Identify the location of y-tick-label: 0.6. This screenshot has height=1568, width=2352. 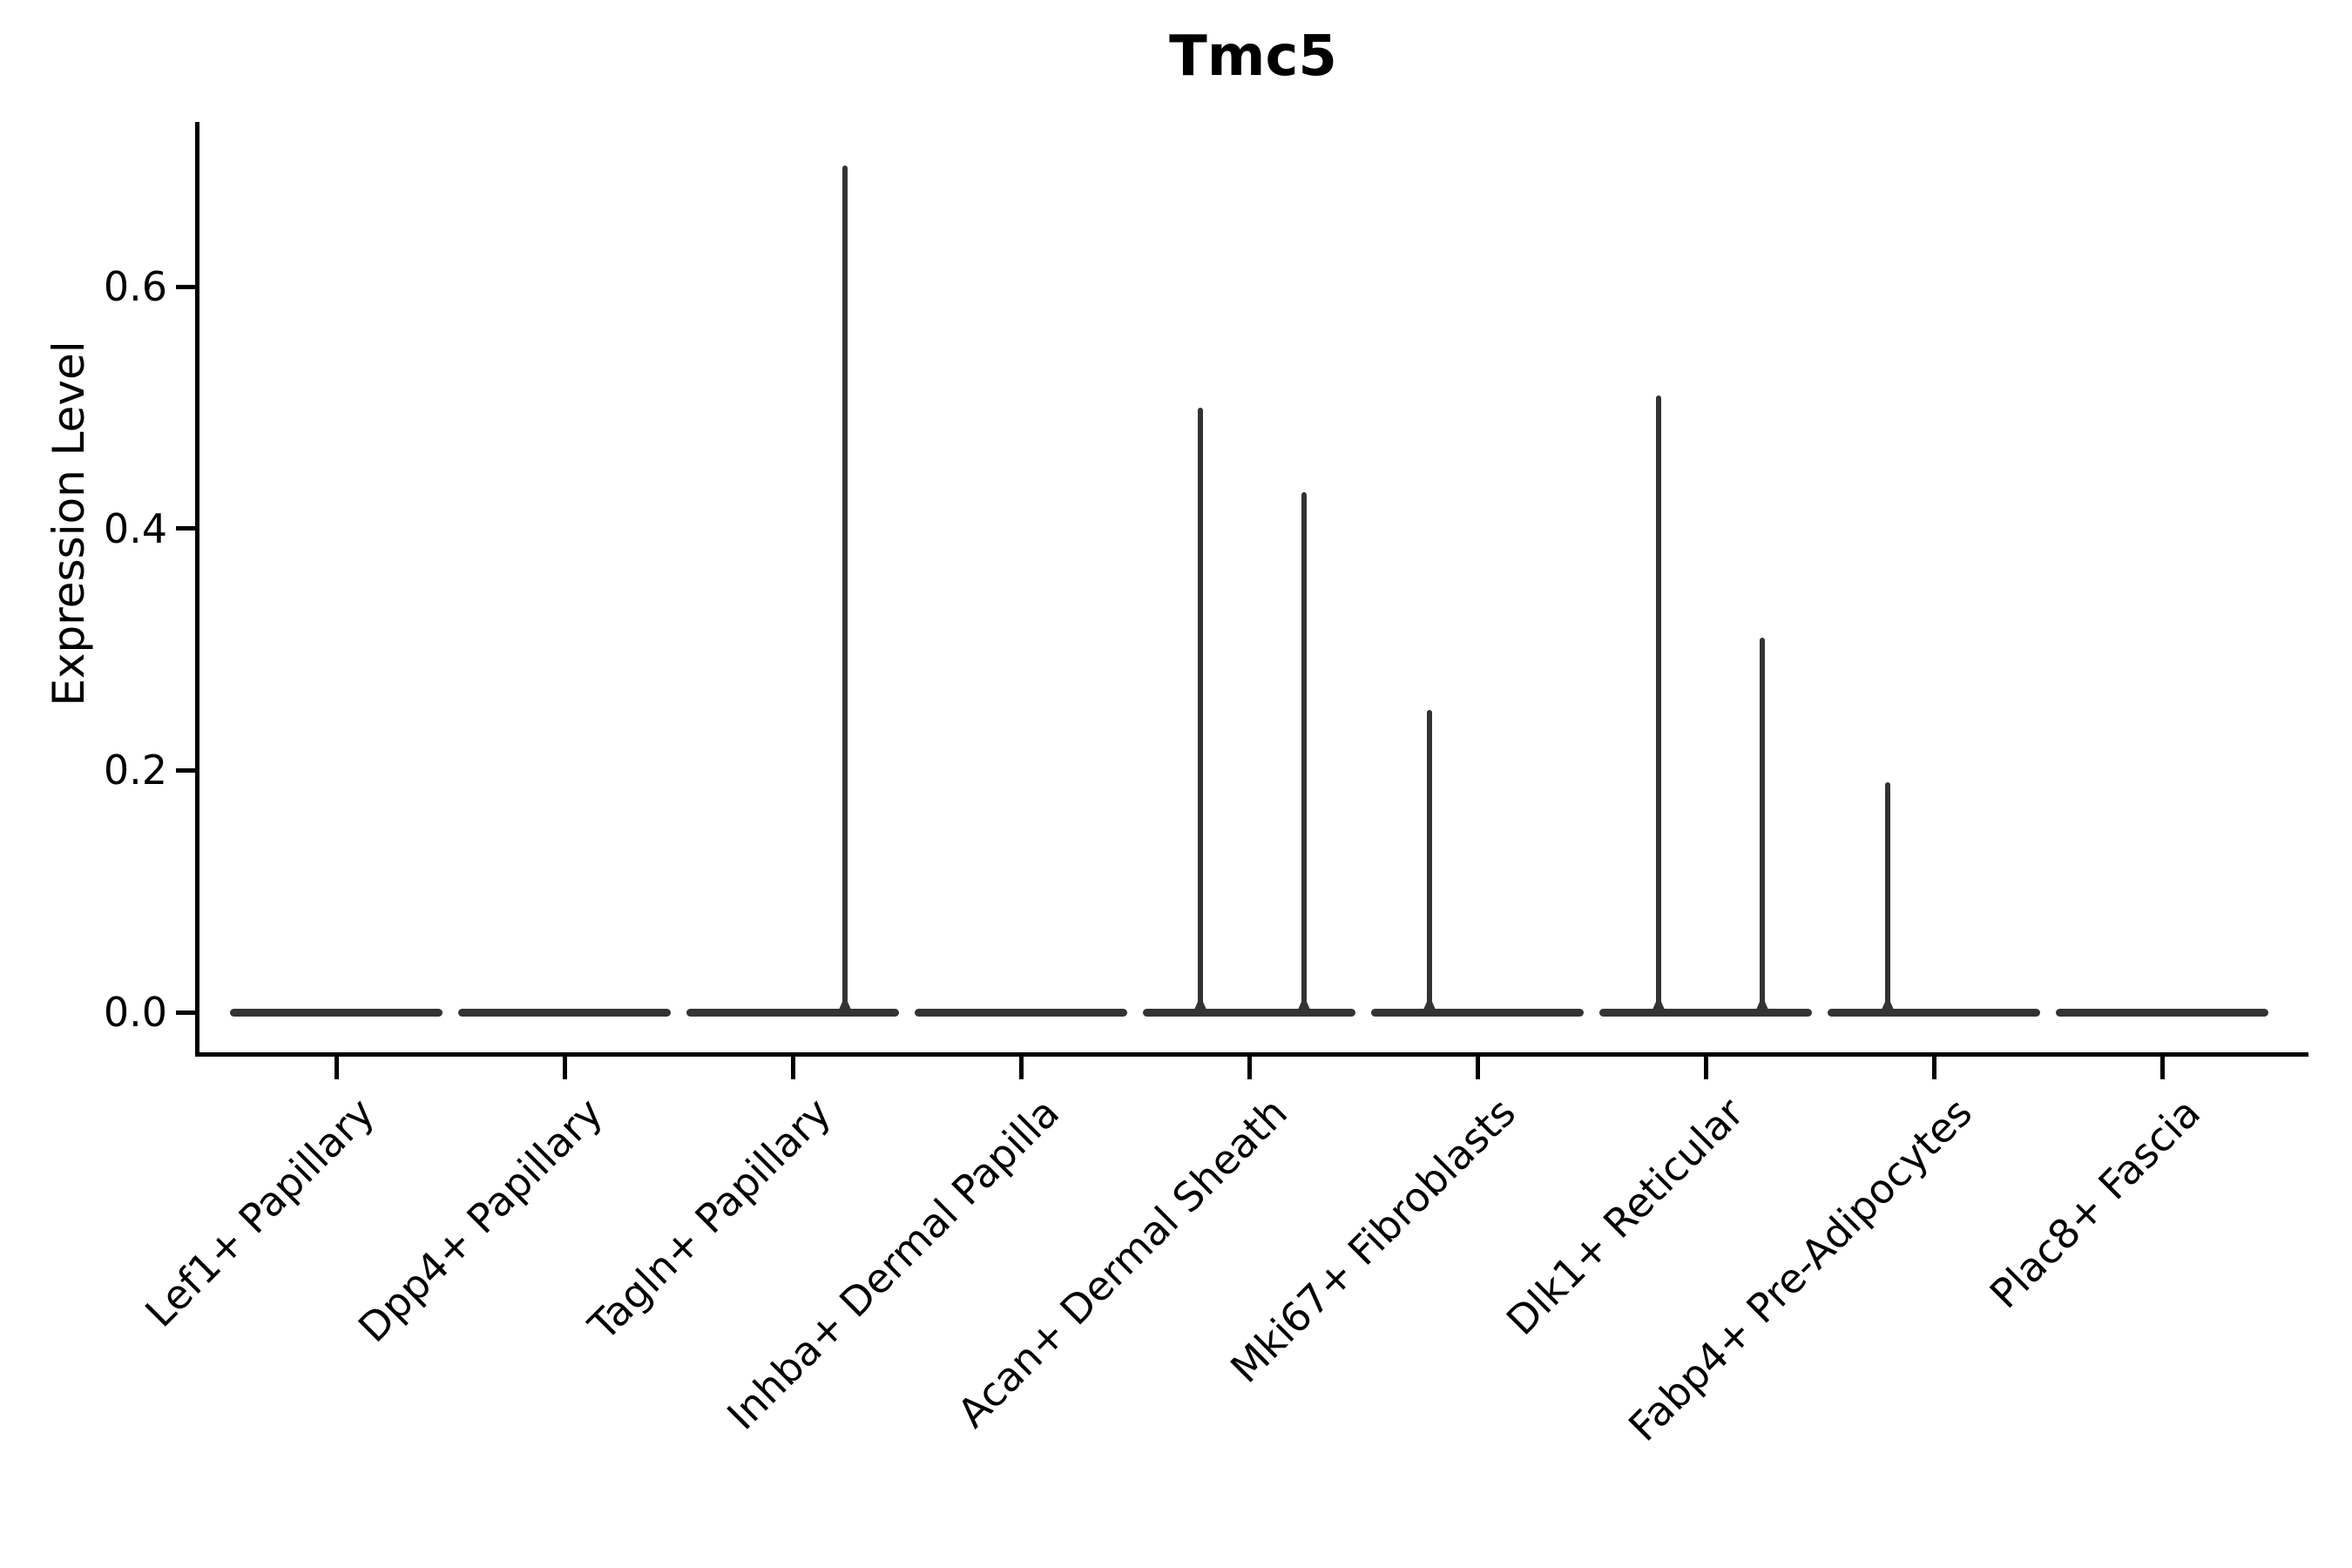
(135, 287).